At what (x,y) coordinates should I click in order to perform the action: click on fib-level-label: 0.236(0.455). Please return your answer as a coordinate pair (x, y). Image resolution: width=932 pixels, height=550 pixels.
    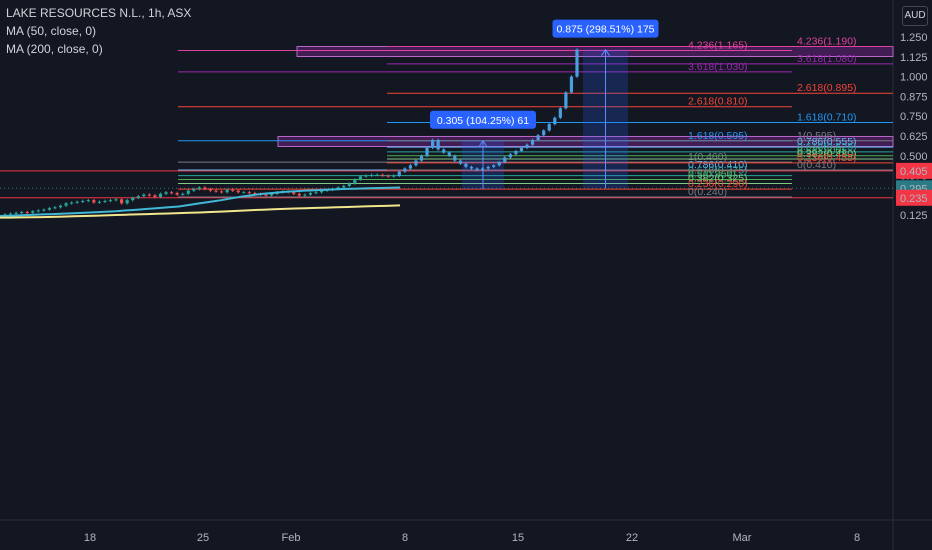
    Looking at the image, I should click on (827, 158).